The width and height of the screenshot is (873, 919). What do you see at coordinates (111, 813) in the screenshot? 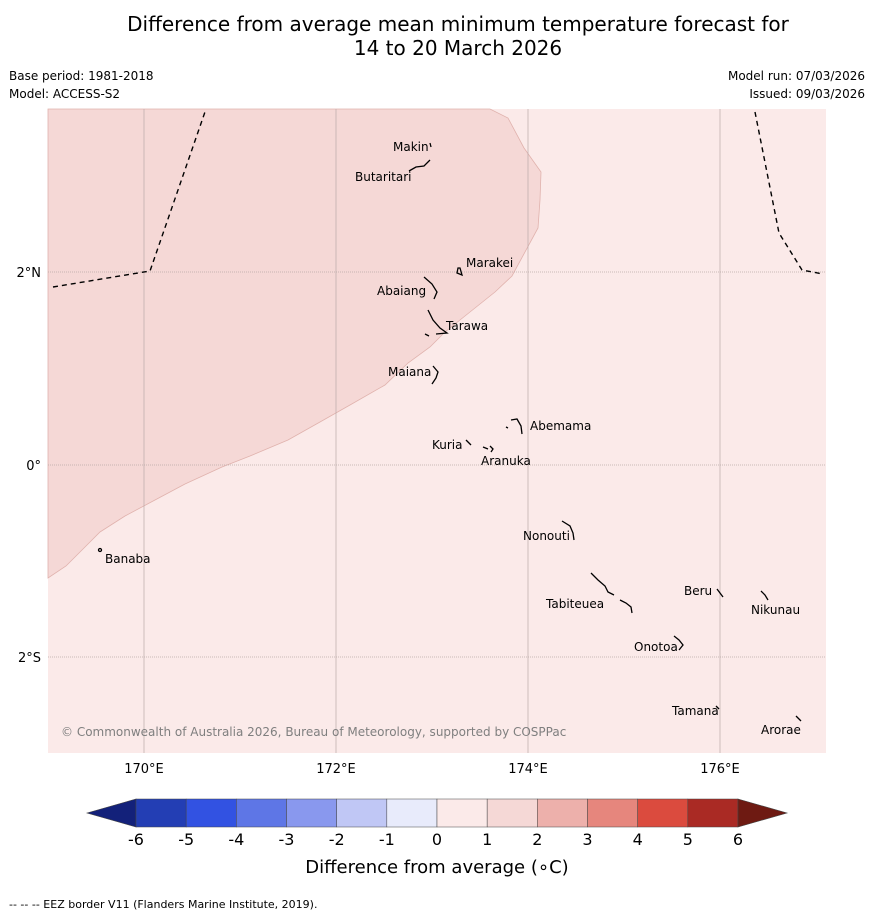
I see `colorbar-extend-low` at bounding box center [111, 813].